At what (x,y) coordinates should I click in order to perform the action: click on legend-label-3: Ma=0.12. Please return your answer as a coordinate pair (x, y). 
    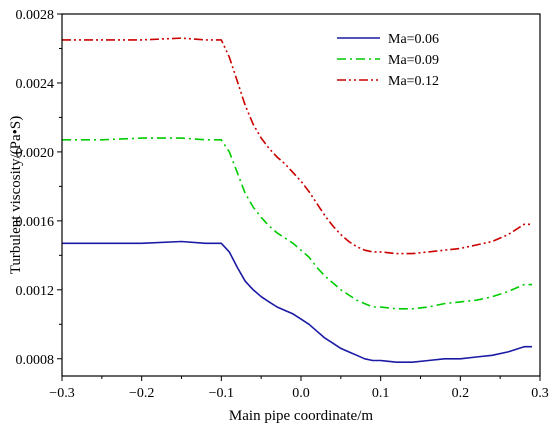
    Looking at the image, I should click on (413, 81).